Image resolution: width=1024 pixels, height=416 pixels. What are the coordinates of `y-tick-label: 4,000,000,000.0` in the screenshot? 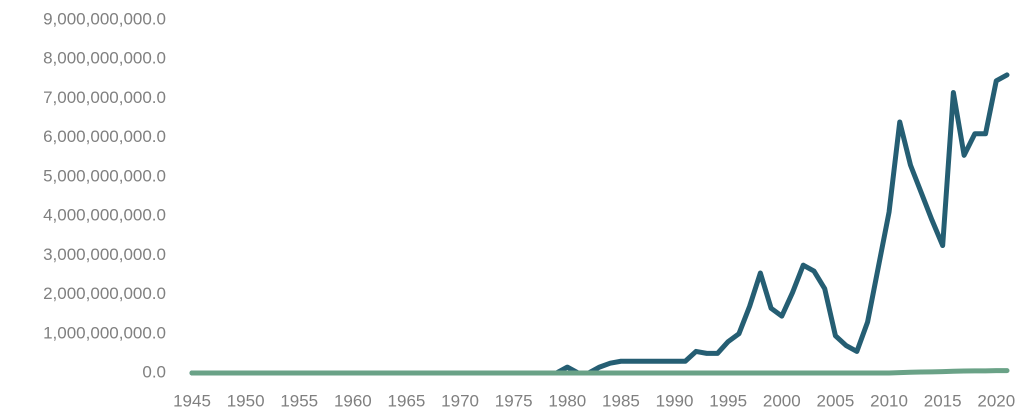 It's located at (104, 215).